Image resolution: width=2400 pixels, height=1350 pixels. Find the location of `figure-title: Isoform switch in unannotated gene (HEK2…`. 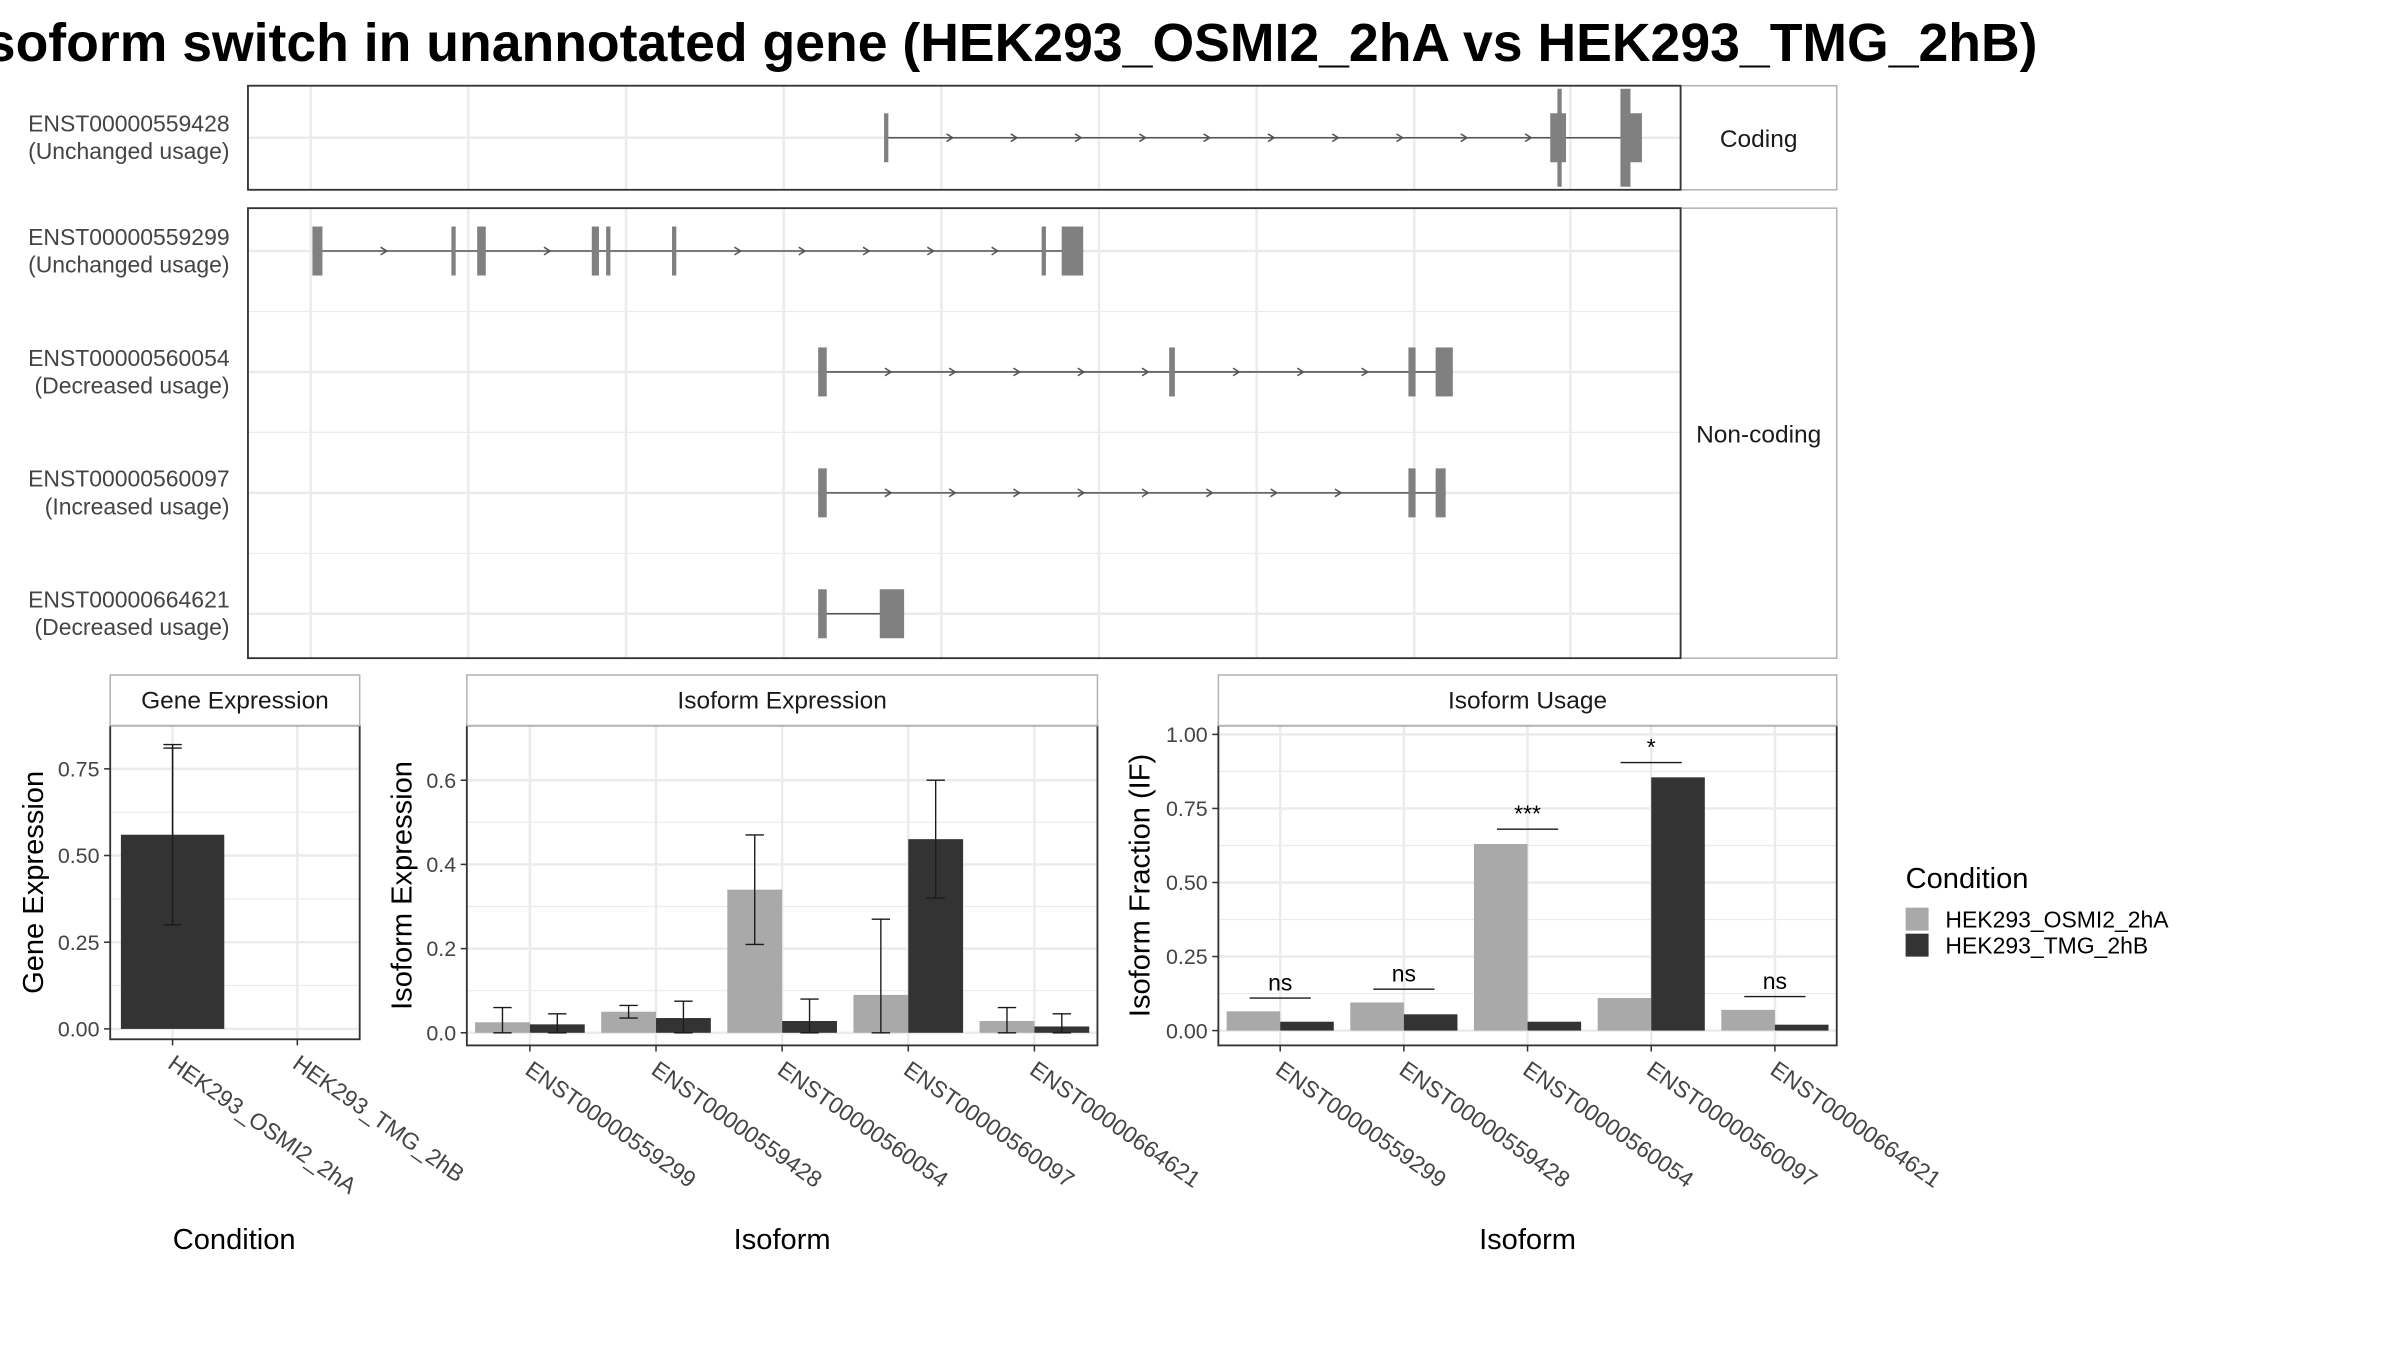

figure-title: Isoform switch in unannotated gene (HEK2… is located at coordinates (1019, 43).